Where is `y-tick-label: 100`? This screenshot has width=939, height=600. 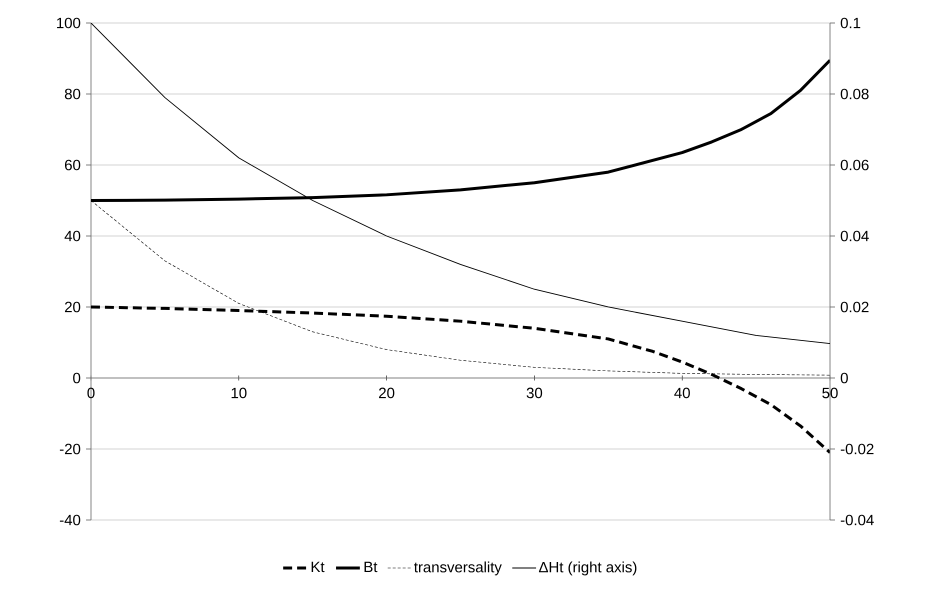 y-tick-label: 100 is located at coordinates (68, 23).